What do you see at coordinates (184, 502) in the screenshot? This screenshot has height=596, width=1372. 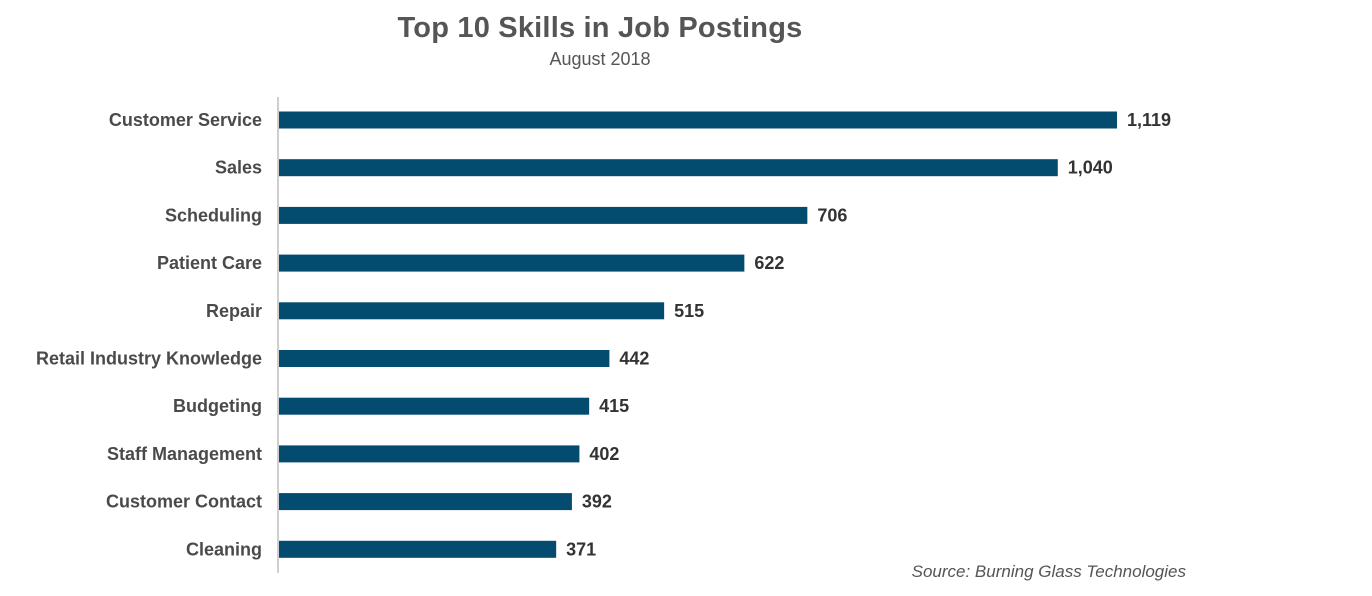 I see `category-label: Customer Contact` at bounding box center [184, 502].